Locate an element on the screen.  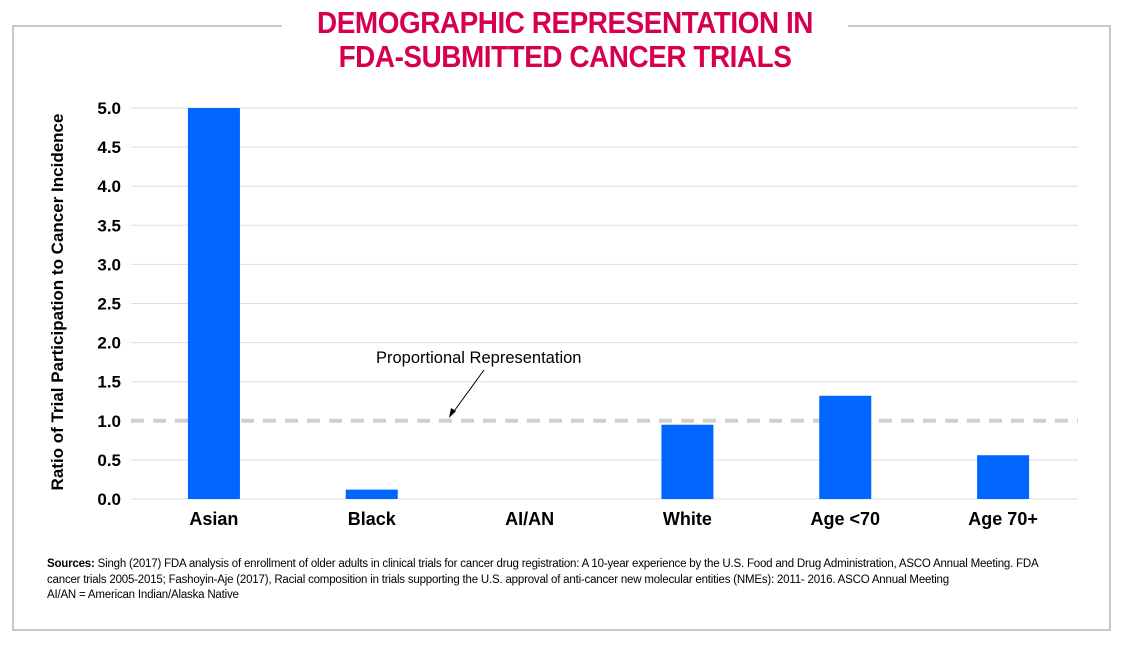
y-tick-label: 2.0 is located at coordinates (109, 343).